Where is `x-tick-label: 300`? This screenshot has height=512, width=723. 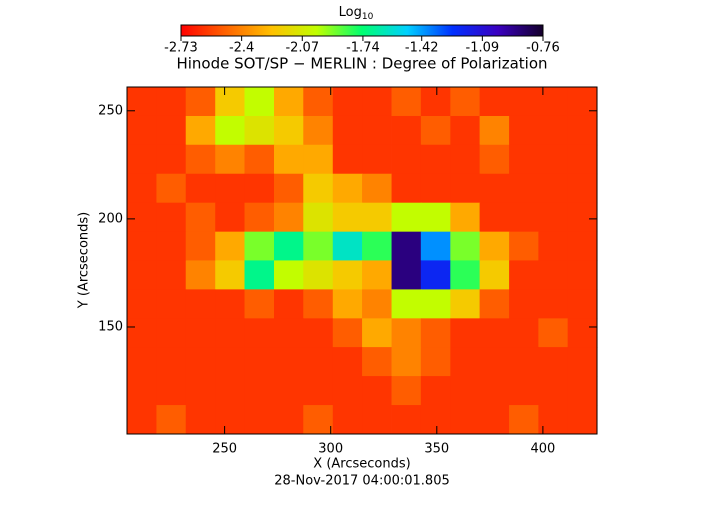
x-tick-label: 300 is located at coordinates (330, 449).